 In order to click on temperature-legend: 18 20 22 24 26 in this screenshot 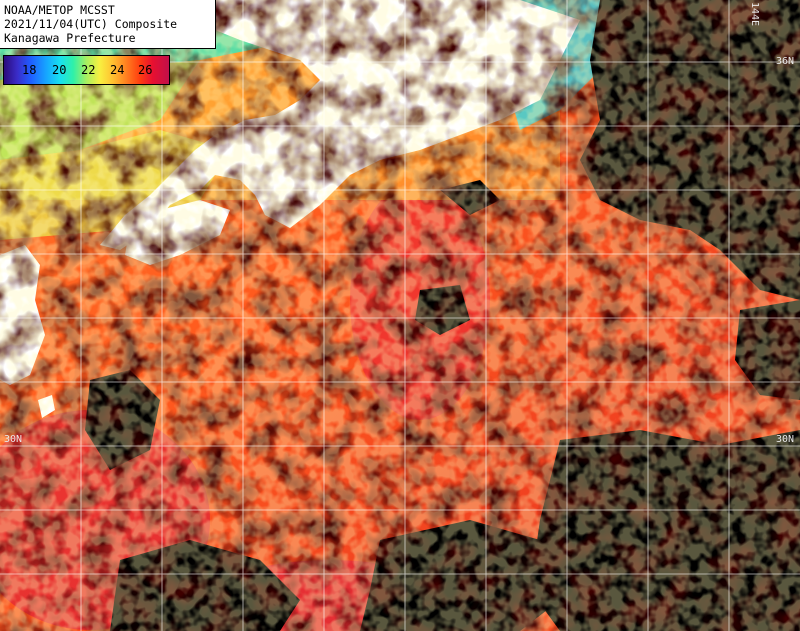, I will do `click(86, 70)`.